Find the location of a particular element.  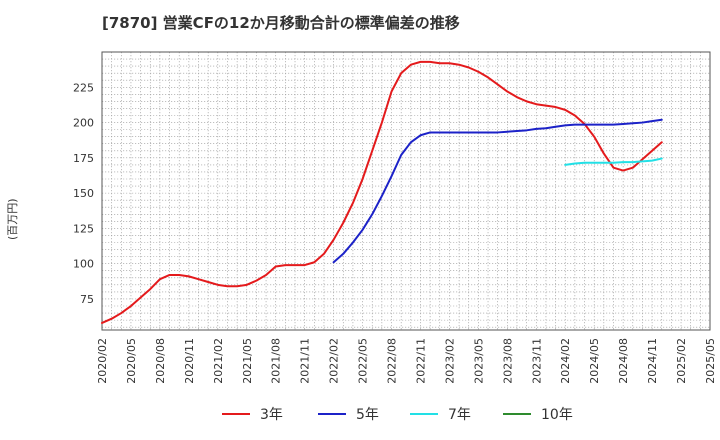

legend-item: 10年 is located at coordinates (538, 414).